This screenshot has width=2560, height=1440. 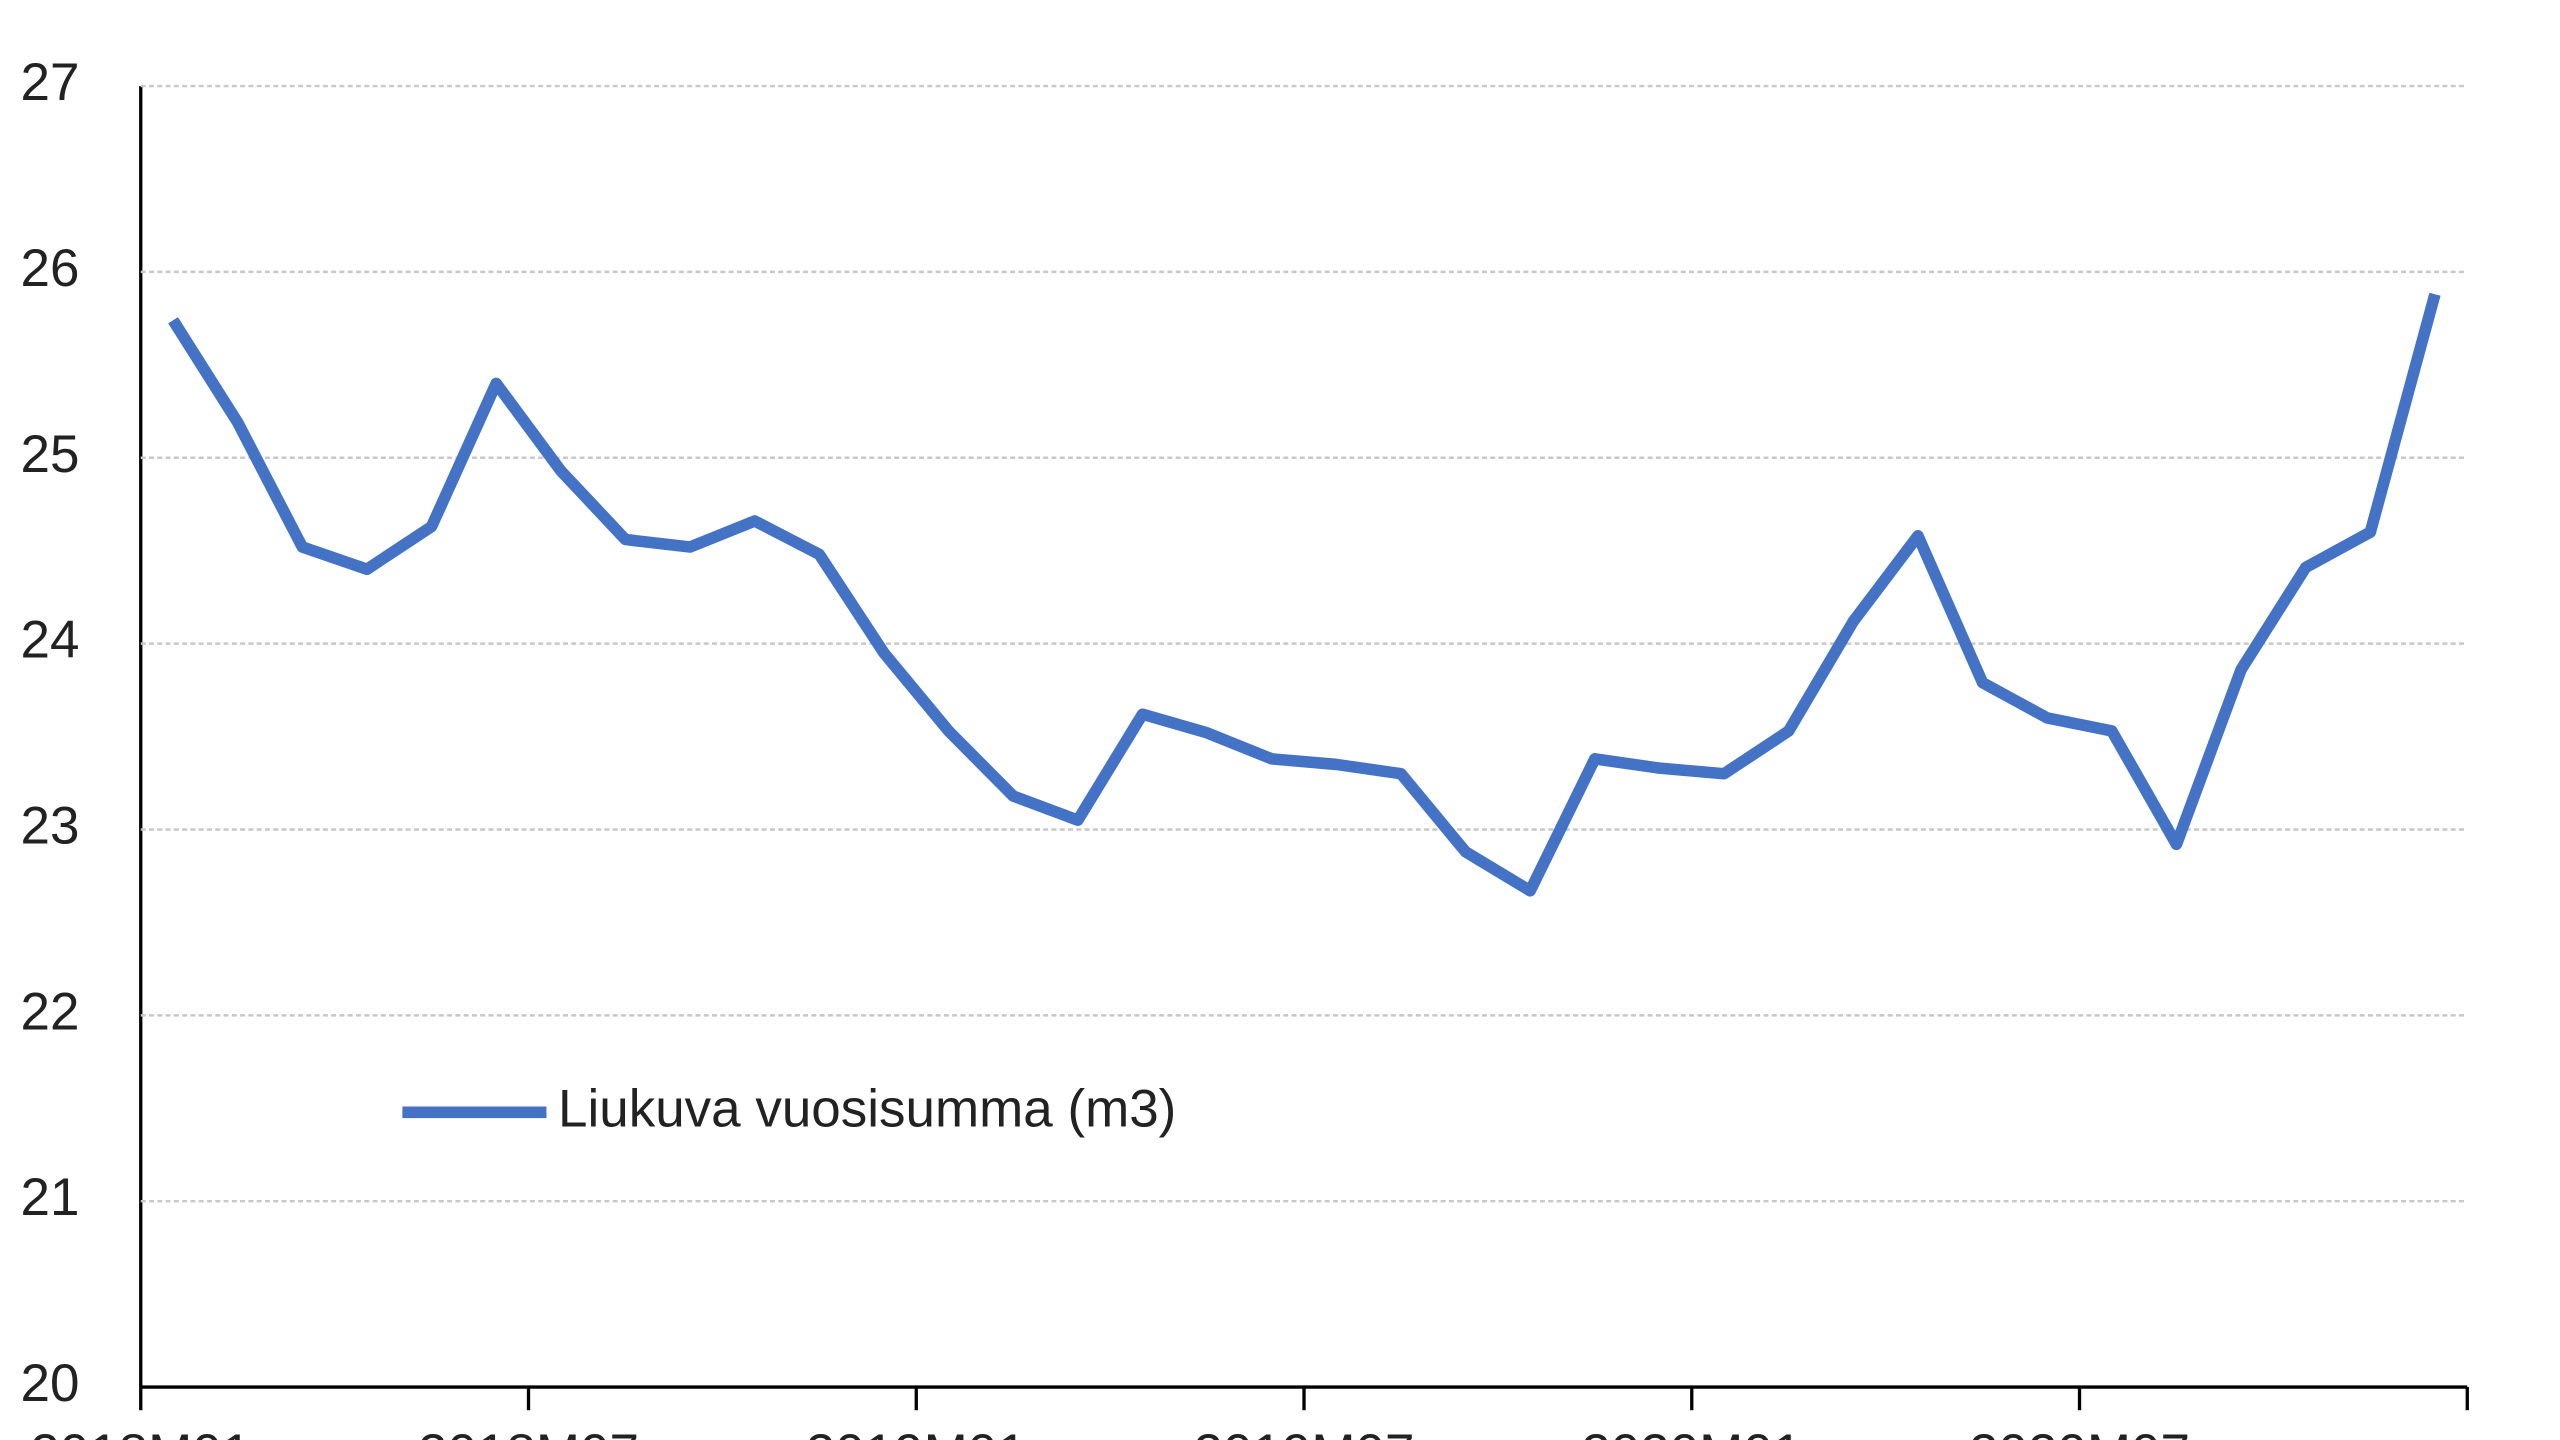 What do you see at coordinates (867, 1108) in the screenshot?
I see `legend-label: Liukuva vuosisumma (m3)` at bounding box center [867, 1108].